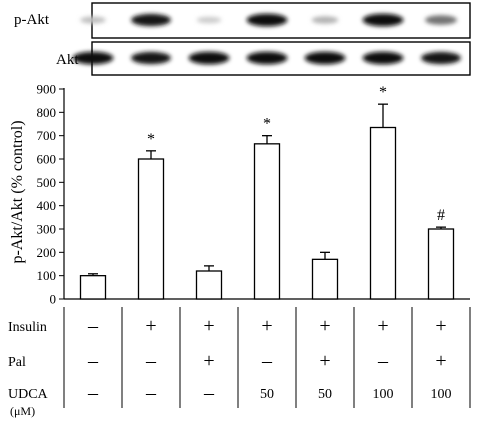 Image resolution: width=490 pixels, height=423 pixels. I want to click on blot-bands-pakt, so click(269, 20).